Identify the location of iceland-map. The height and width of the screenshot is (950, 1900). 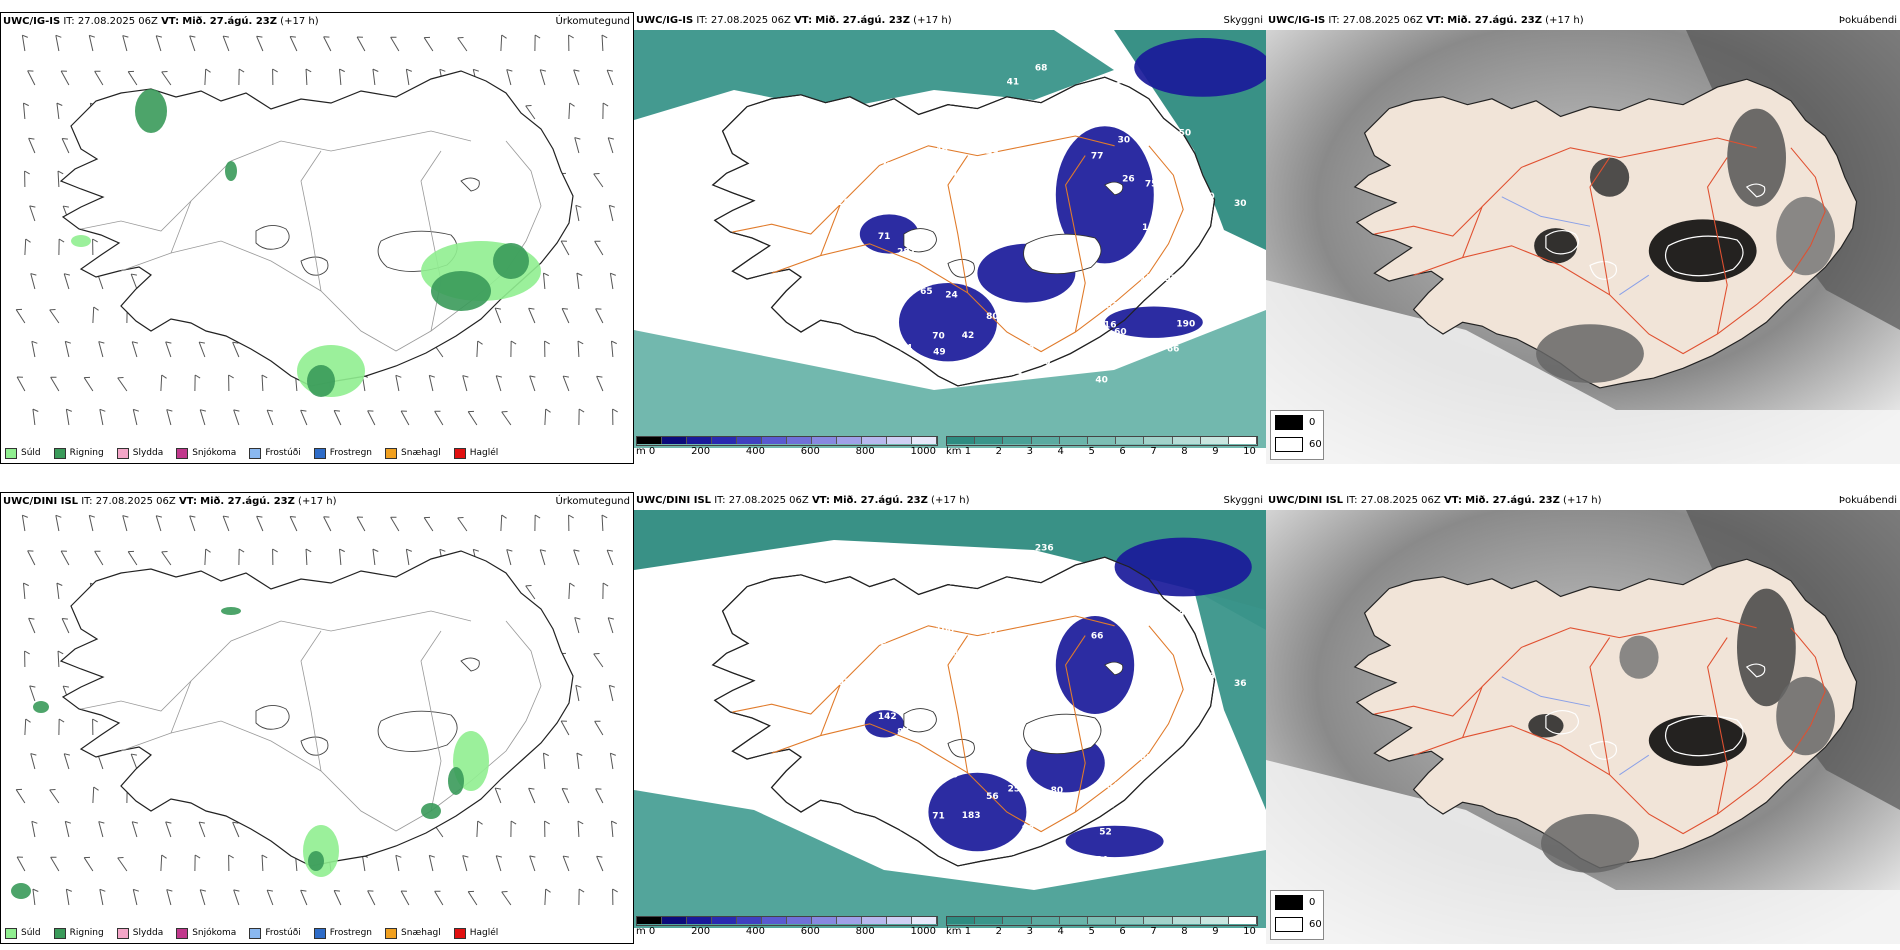
(317, 717).